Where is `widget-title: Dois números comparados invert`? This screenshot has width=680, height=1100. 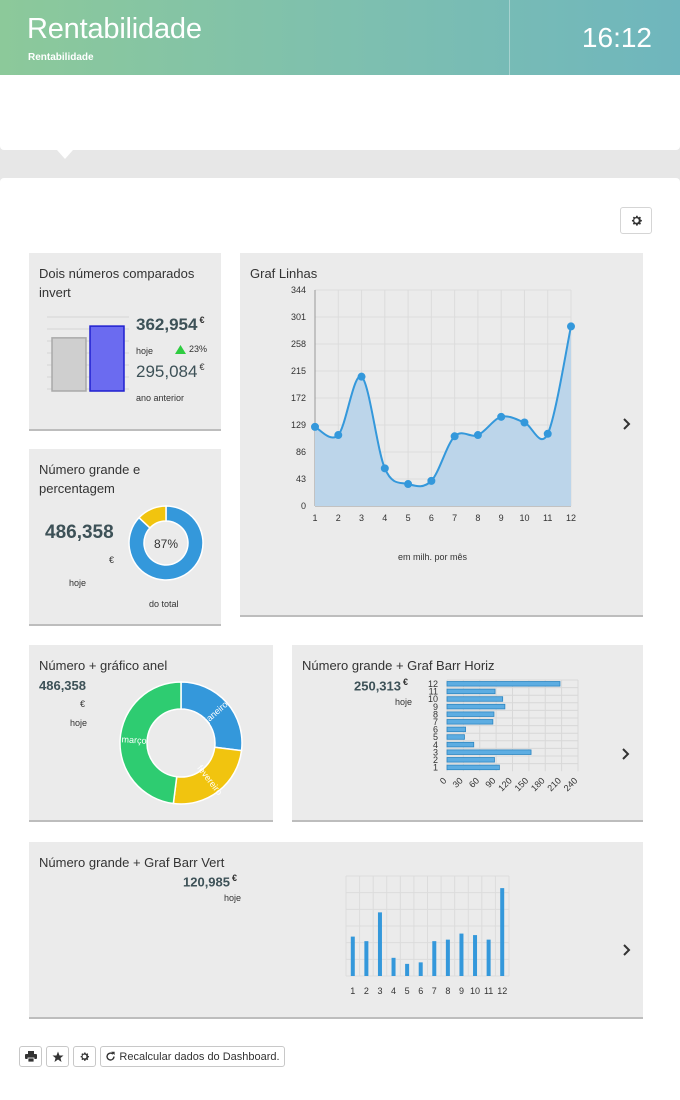 widget-title: Dois números comparados invert is located at coordinates (117, 283).